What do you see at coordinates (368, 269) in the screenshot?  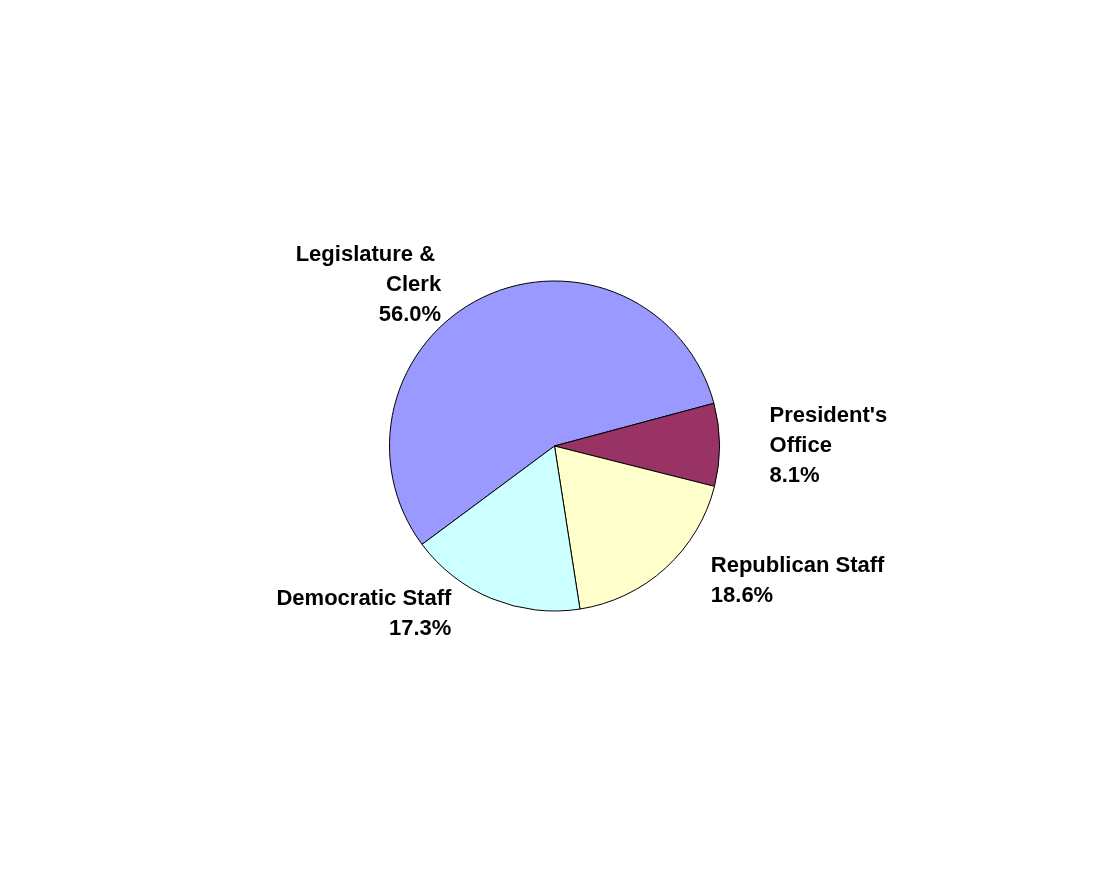 I see `slice-label: Legislature & Clerk` at bounding box center [368, 269].